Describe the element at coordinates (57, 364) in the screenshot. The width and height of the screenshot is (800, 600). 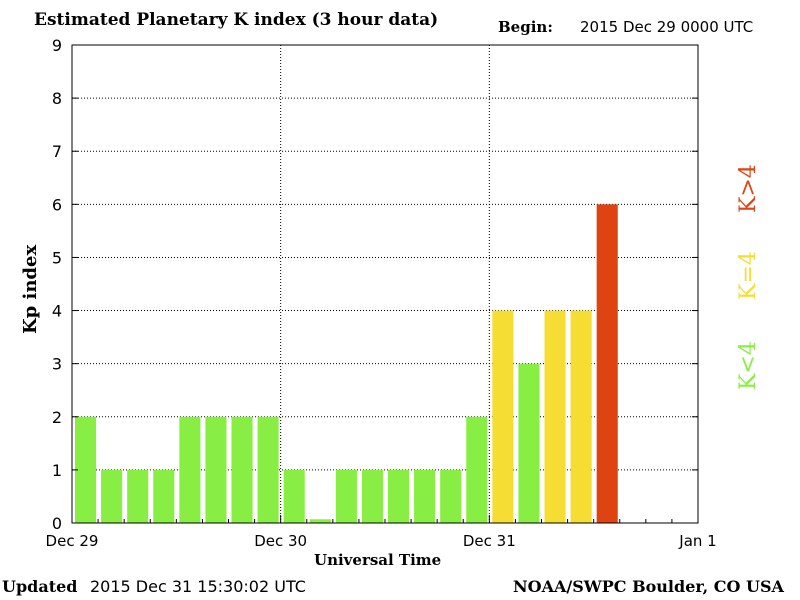
I see `y-tick-label: 3` at that location.